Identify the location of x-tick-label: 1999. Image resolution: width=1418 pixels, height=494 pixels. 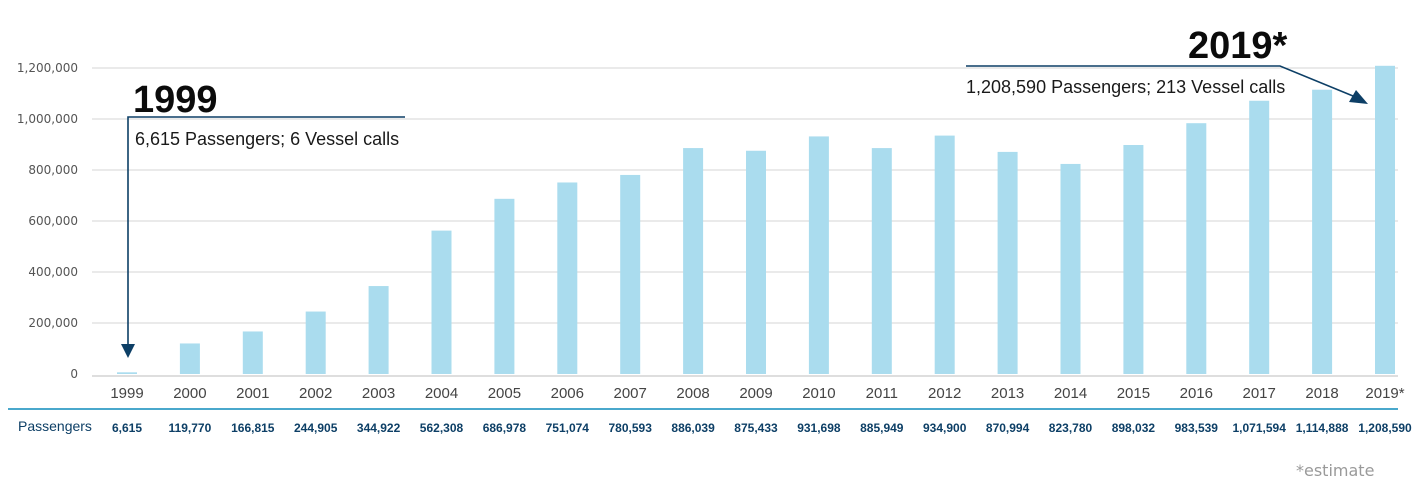
(126, 393).